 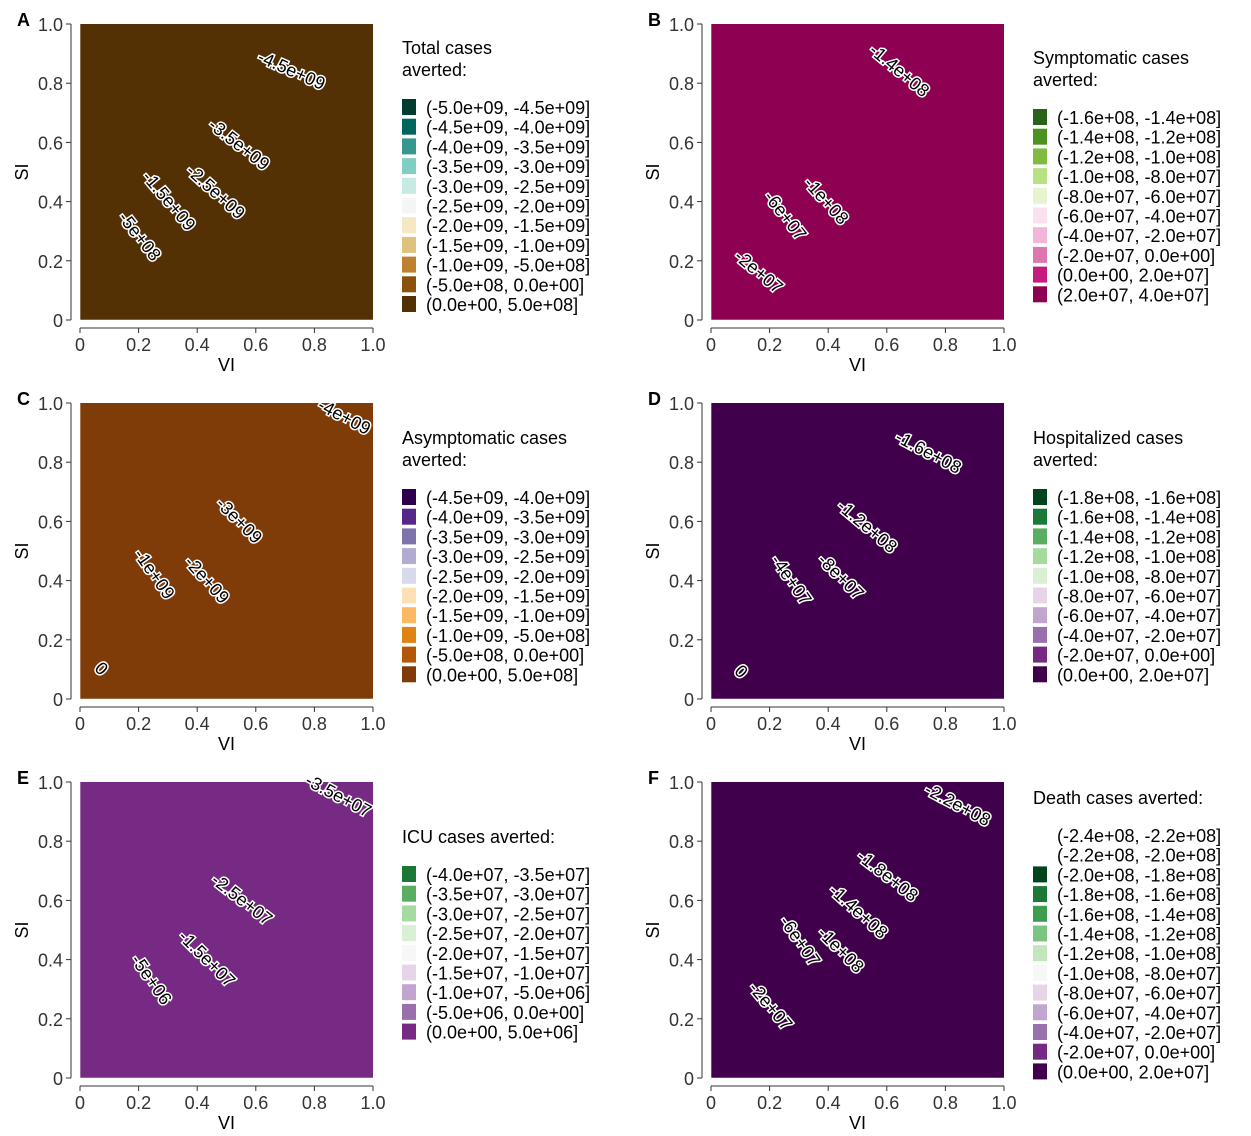 What do you see at coordinates (508, 993) in the screenshot?
I see `legend-label: (-1.0e+07, -5.0e+06]` at bounding box center [508, 993].